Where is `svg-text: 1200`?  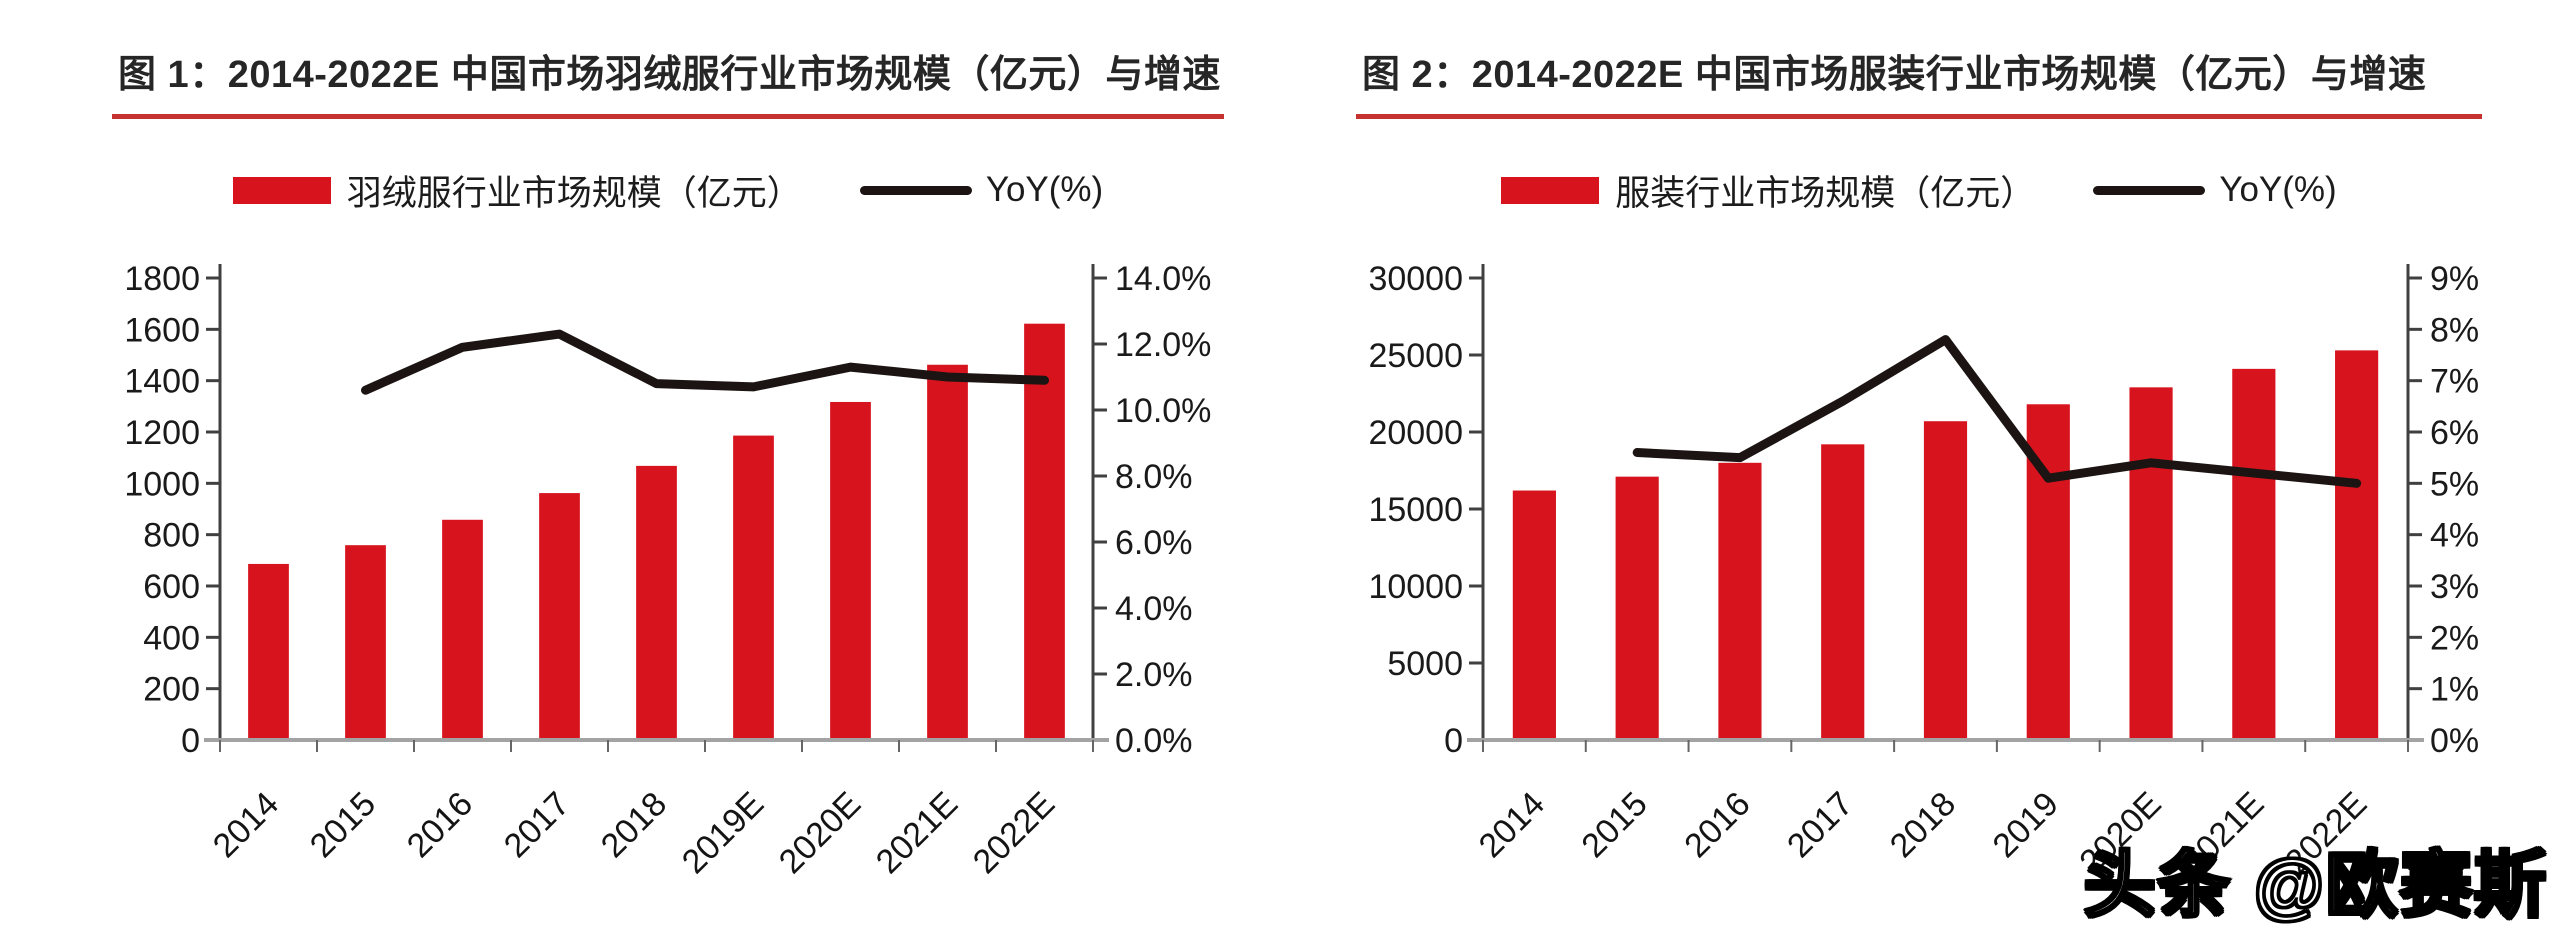 svg-text: 1200 is located at coordinates (162, 433).